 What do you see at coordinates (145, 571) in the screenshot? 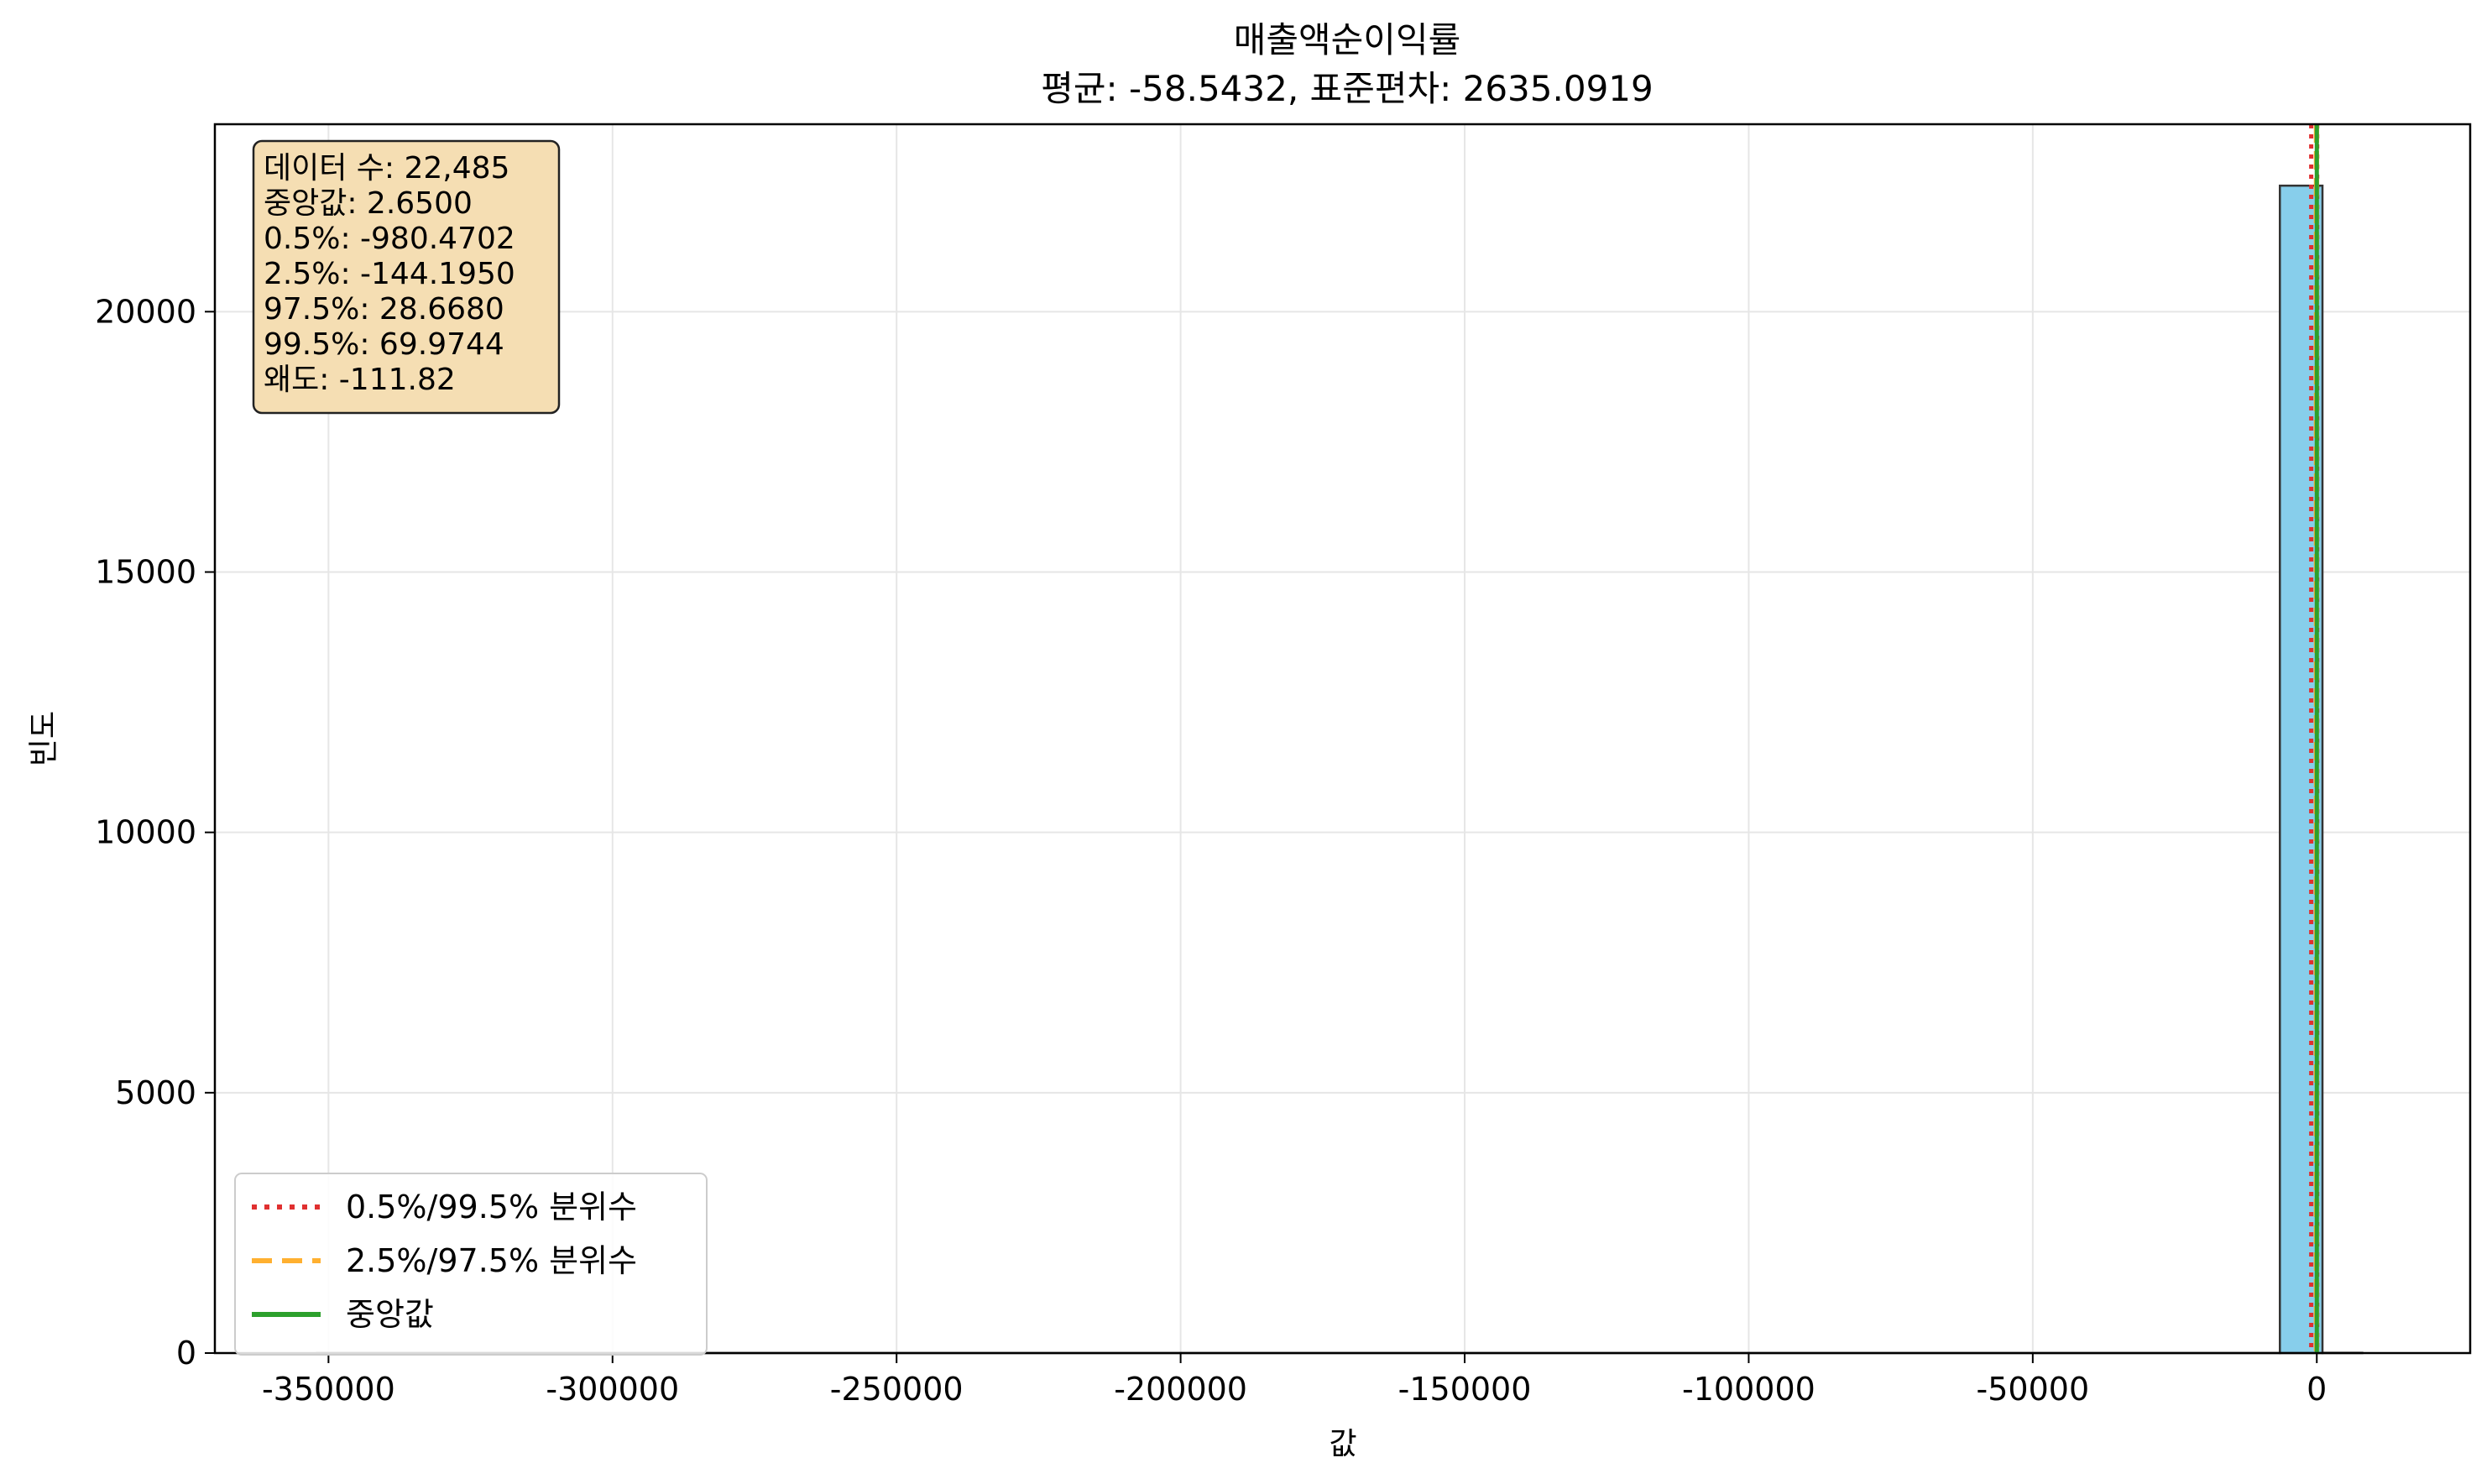
I see `y-tick-label: 15000` at bounding box center [145, 571].